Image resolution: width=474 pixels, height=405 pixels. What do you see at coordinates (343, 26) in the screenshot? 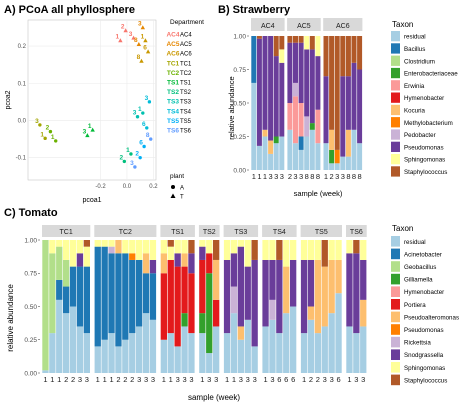
I see `strawberry-facet-label: AC6` at bounding box center [343, 26].